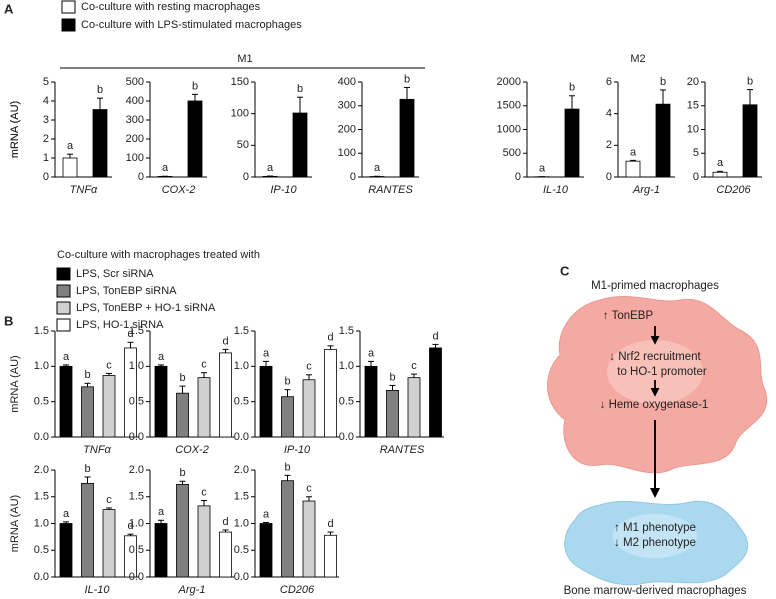  I want to click on y-tick-label: 1, so click(46, 158).